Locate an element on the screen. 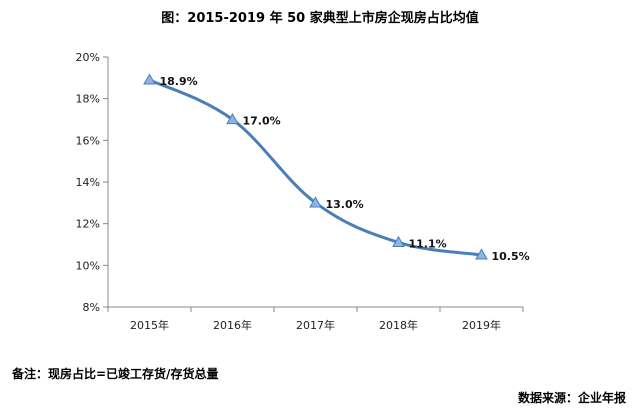 The image size is (640, 412). x-tick-label: 2018年 is located at coordinates (398, 325).